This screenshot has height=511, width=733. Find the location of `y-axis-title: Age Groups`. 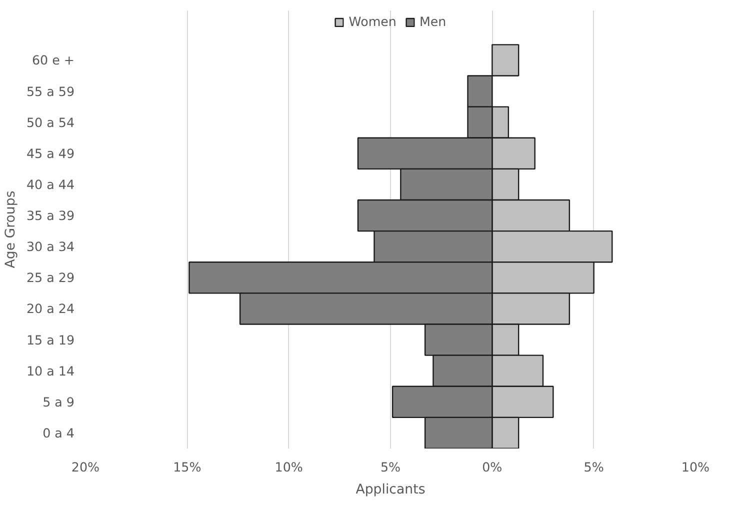

y-axis-title: Age Groups is located at coordinates (10, 229).